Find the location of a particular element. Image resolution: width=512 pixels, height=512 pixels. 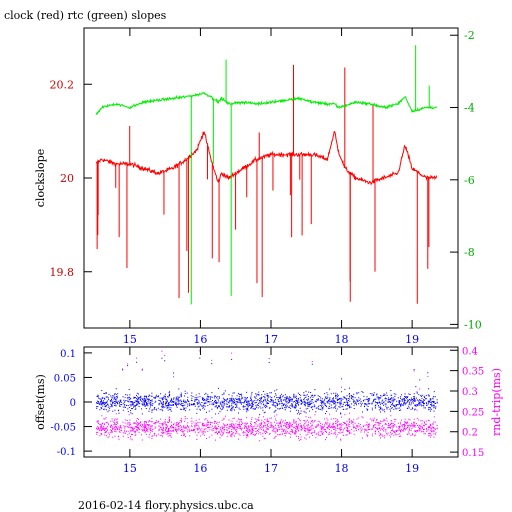

rnd-trip-points is located at coordinates (267, 396).